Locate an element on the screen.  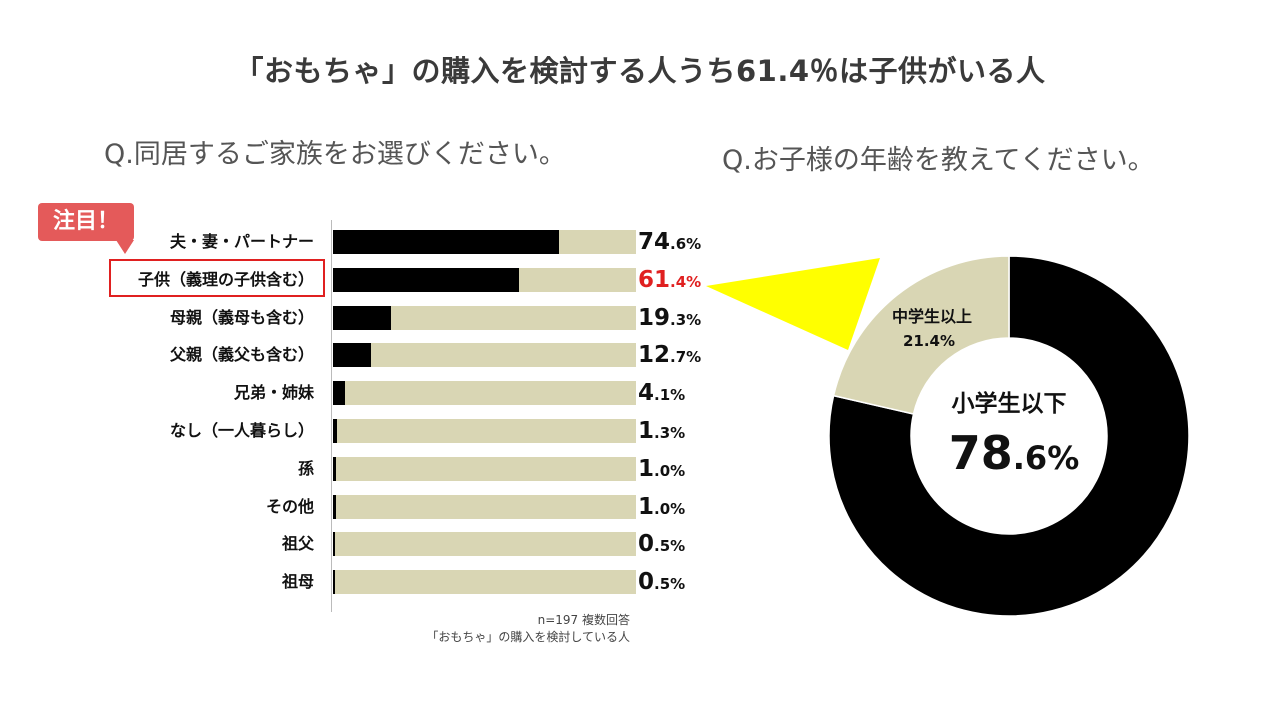
donut-center-value-int: 78 is located at coordinates (981, 453).